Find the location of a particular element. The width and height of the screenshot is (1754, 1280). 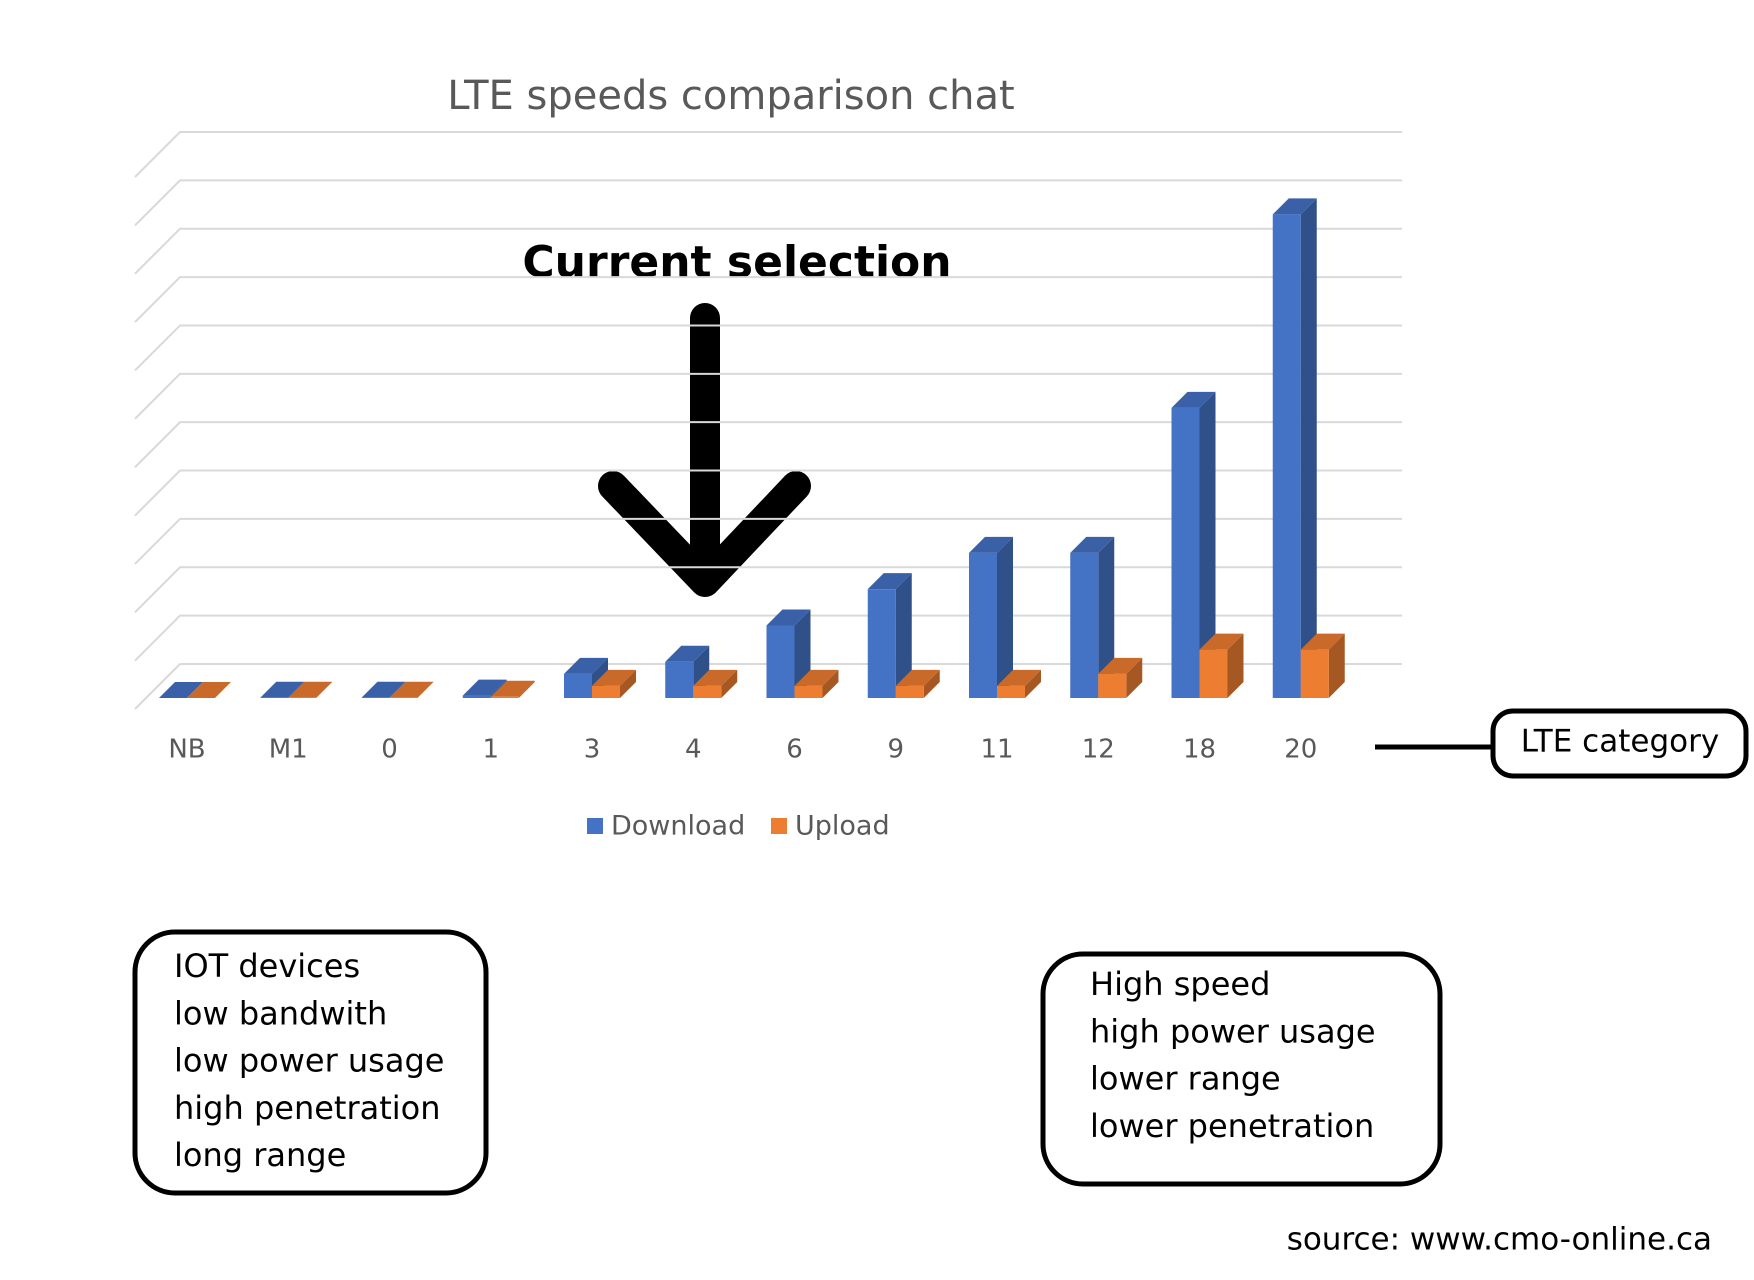

x-tick-label: M1 is located at coordinates (288, 750).